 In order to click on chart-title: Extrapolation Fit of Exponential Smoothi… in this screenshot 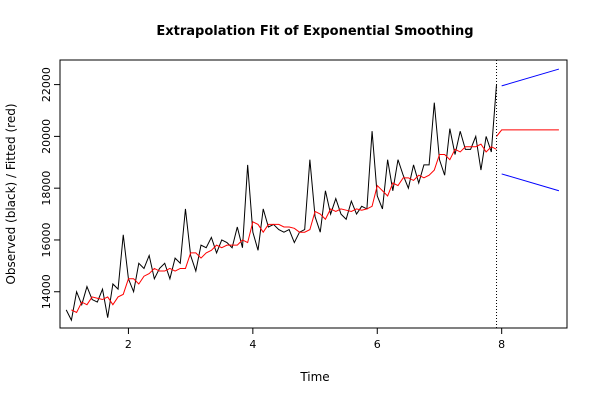, I will do `click(314, 31)`.